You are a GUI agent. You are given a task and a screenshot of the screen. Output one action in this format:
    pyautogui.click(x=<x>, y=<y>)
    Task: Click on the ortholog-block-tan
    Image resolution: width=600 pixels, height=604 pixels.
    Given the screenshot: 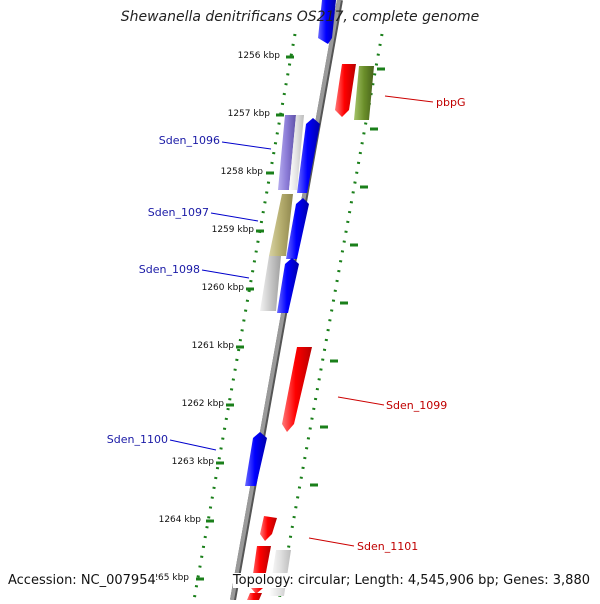 What is the action you would take?
    pyautogui.click(x=281, y=225)
    